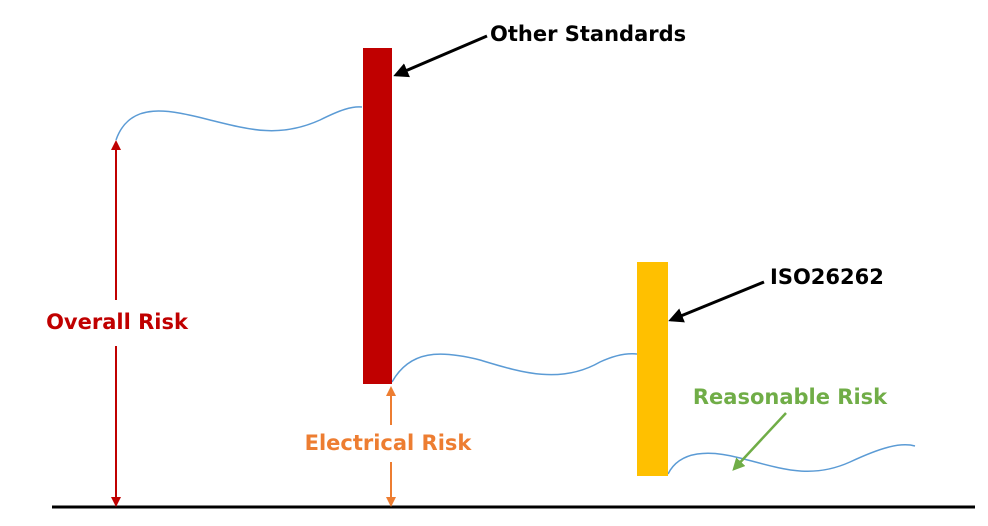 Image resolution: width=988 pixels, height=526 pixels. I want to click on other-standards-bar, so click(377, 216).